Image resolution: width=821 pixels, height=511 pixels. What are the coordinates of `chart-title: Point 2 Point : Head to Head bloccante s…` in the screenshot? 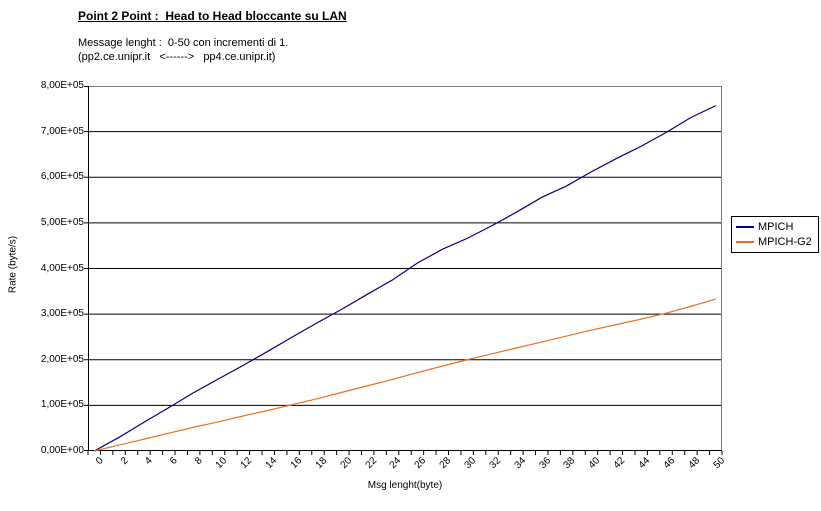 It's located at (212, 16).